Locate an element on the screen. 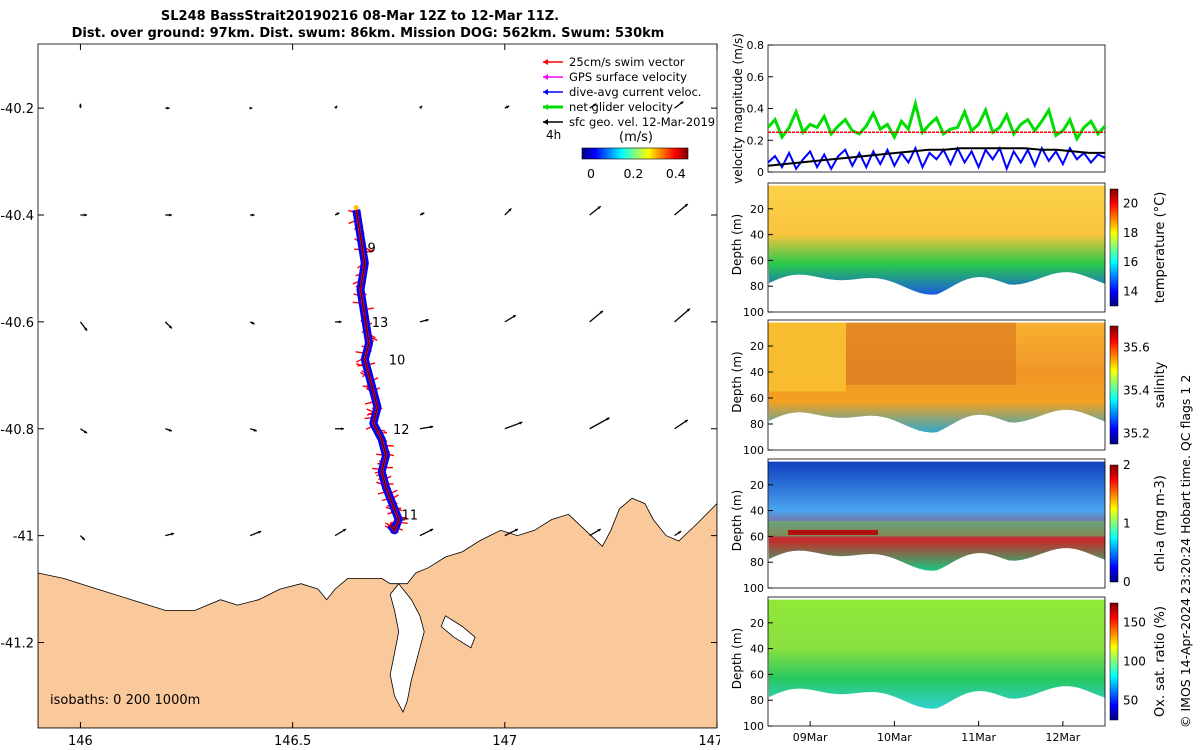  colorbar-tick-label: 0.4 is located at coordinates (676, 173).